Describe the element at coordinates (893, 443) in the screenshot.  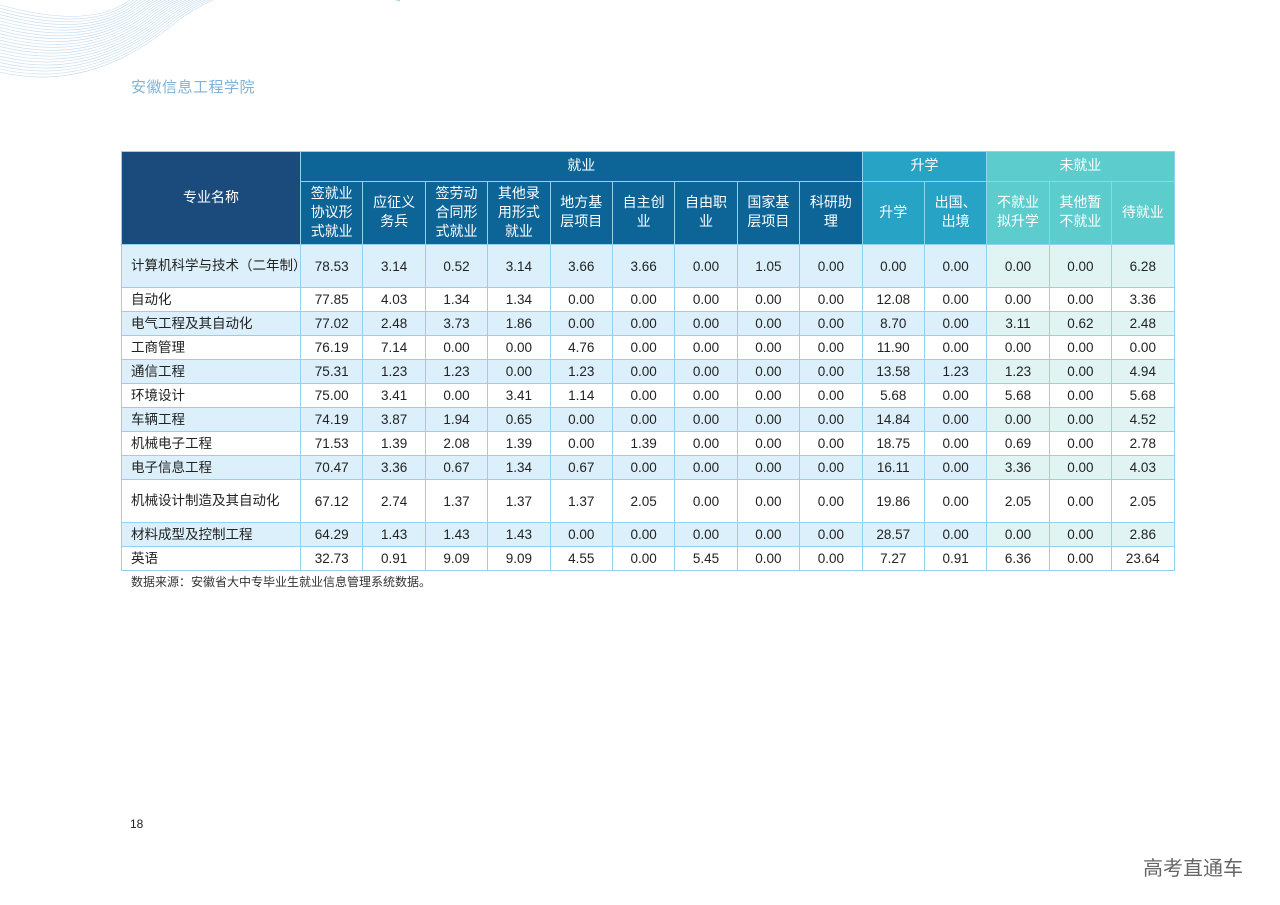
I see `value-cell: 18.75` at that location.